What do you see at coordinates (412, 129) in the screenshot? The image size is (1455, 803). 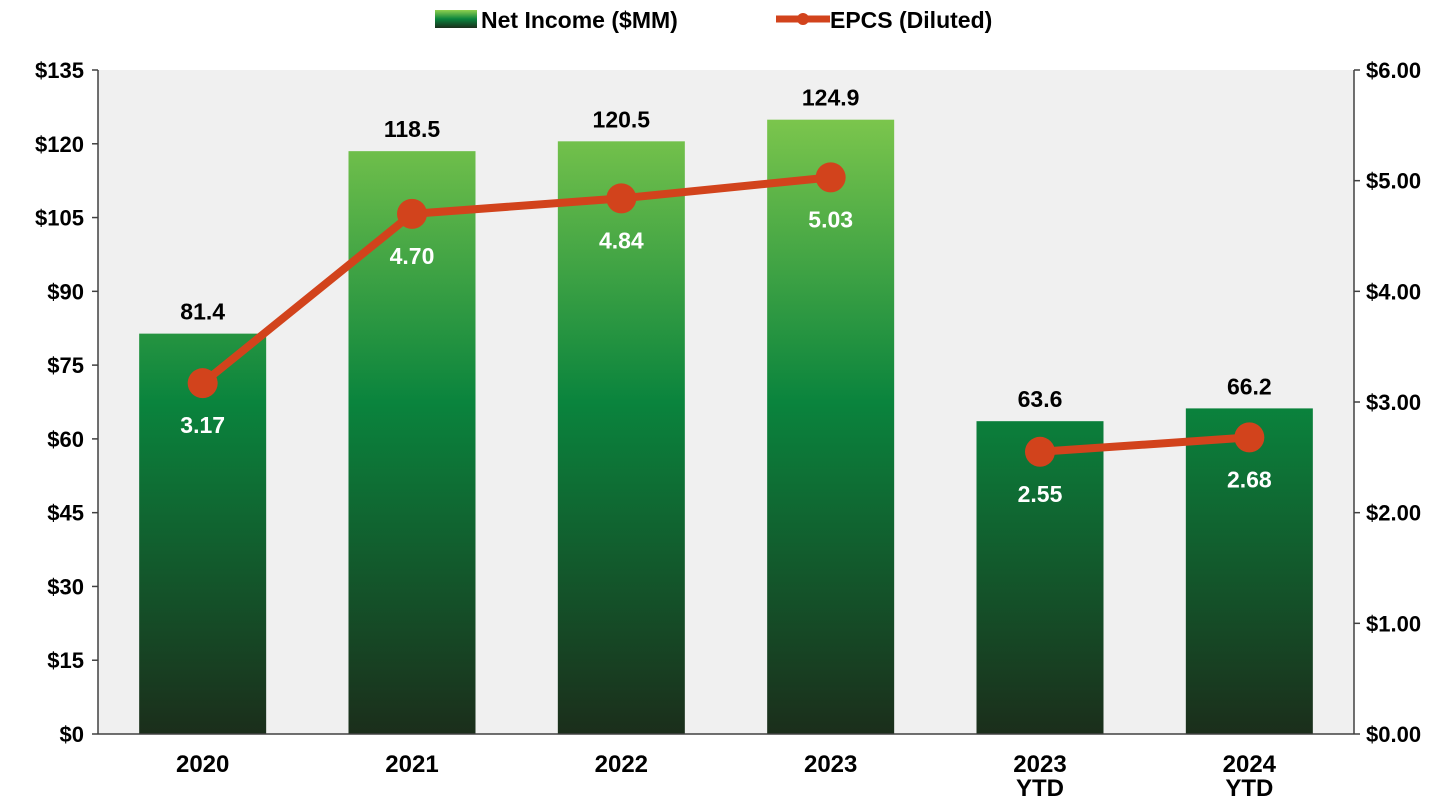 I see `bar-value-label: 118.5` at bounding box center [412, 129].